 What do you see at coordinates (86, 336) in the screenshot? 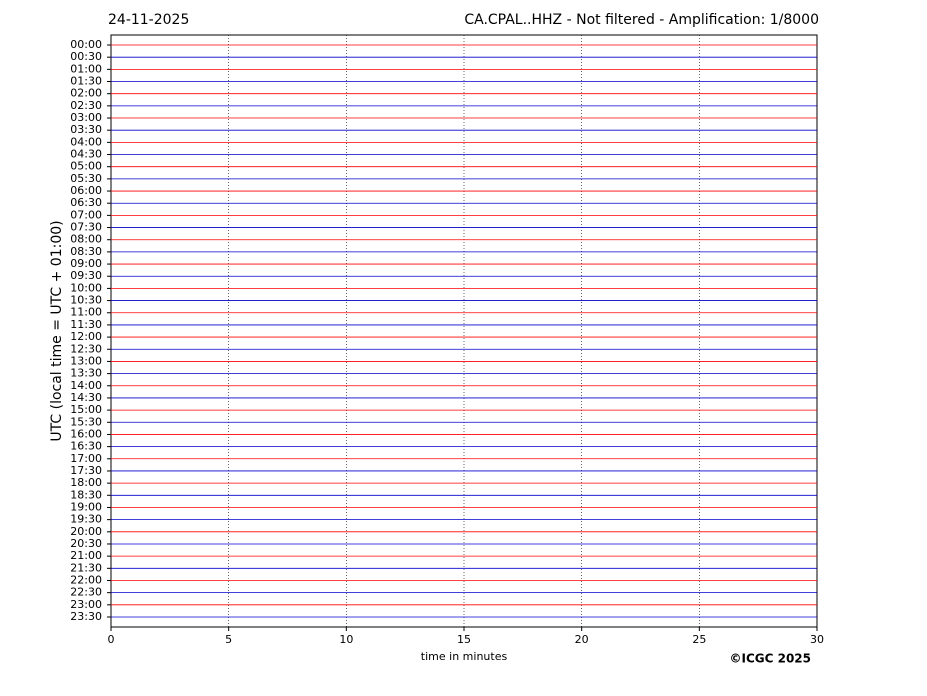
I see `y-tick-label: 12:00` at bounding box center [86, 336].